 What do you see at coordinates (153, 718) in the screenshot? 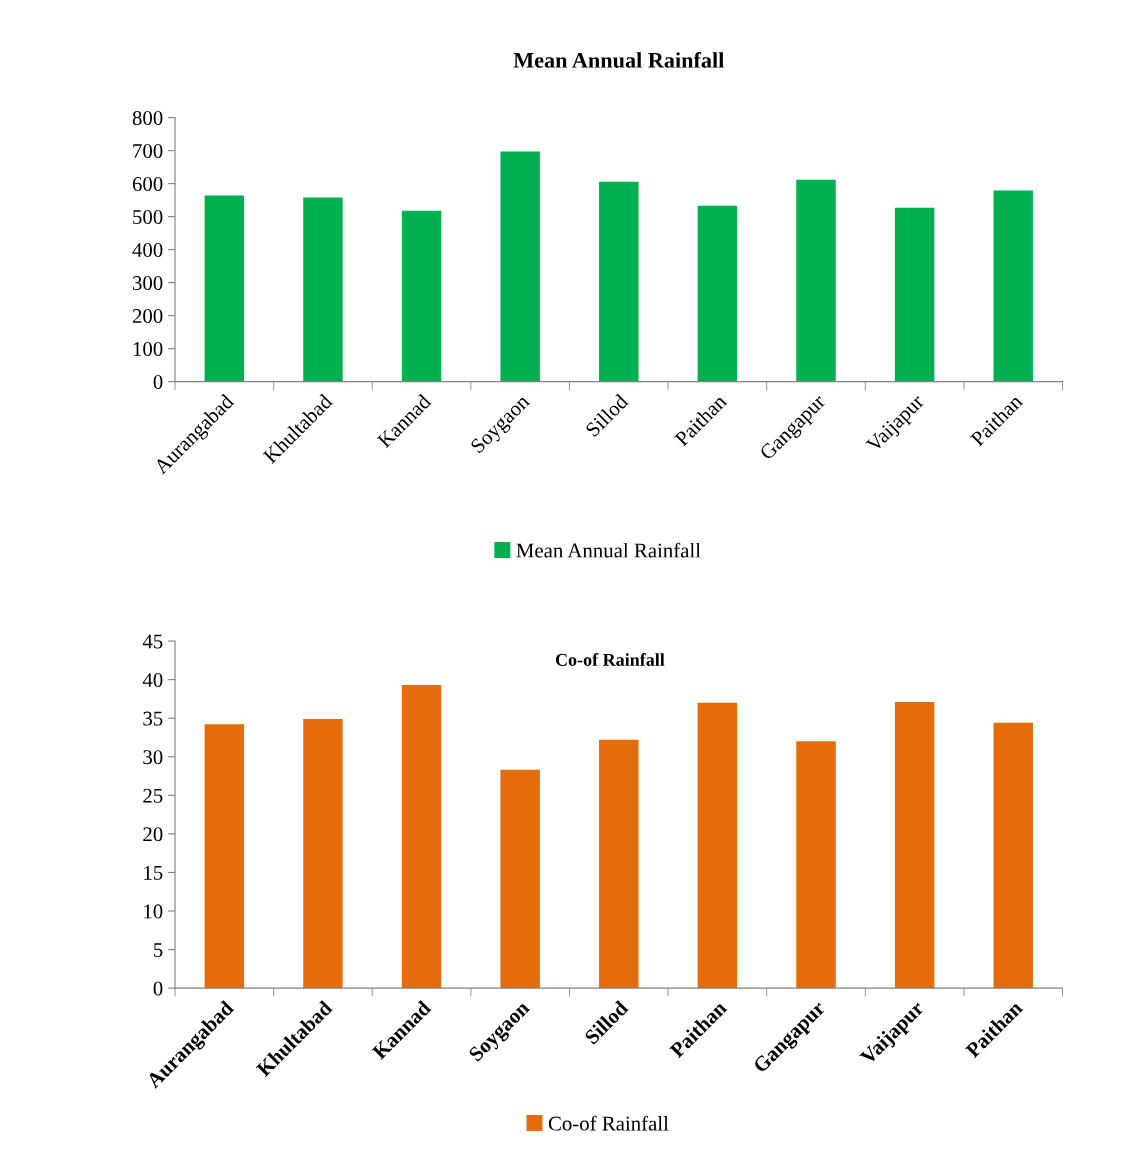
I see `y-tick-label: 35` at bounding box center [153, 718].